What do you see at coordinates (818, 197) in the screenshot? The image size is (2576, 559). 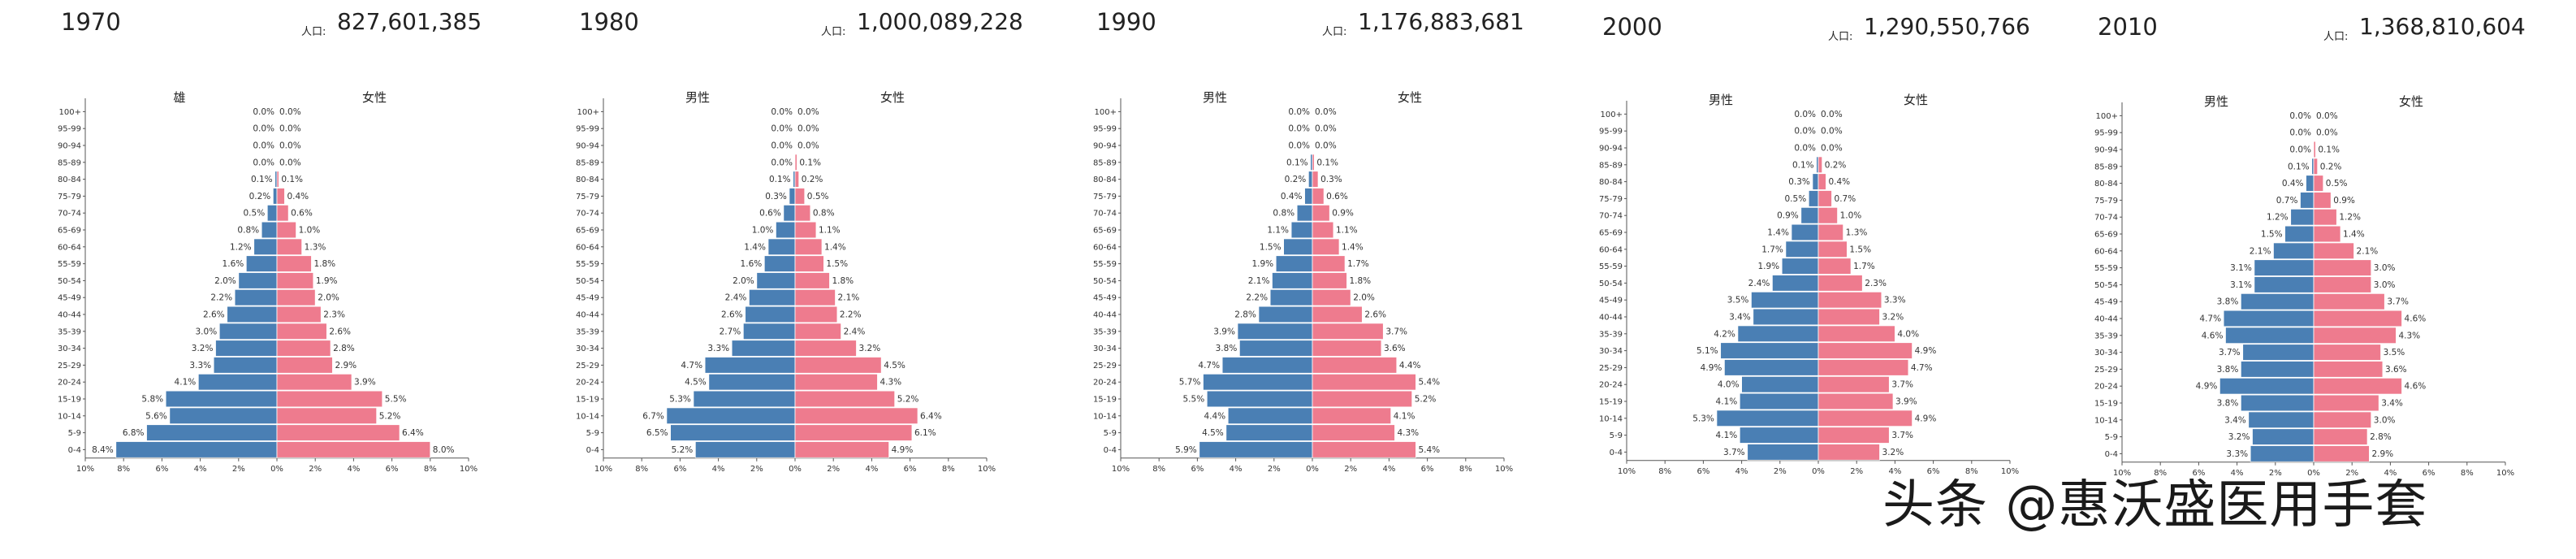 I see `female-value-label: 0.5%` at bounding box center [818, 197].